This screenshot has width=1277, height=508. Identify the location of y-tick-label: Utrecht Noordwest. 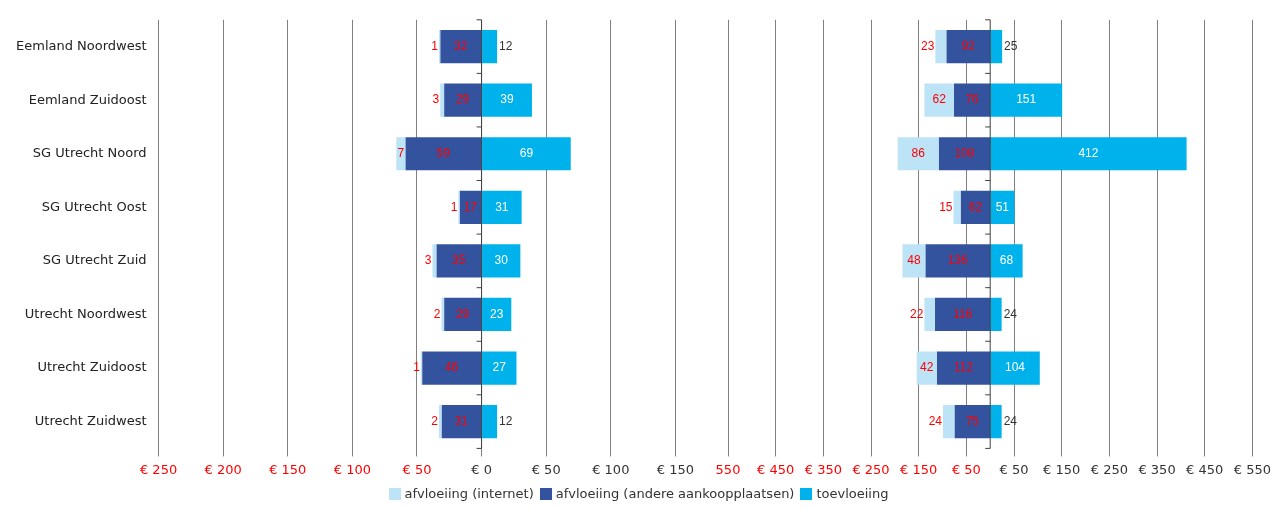
(85, 313).